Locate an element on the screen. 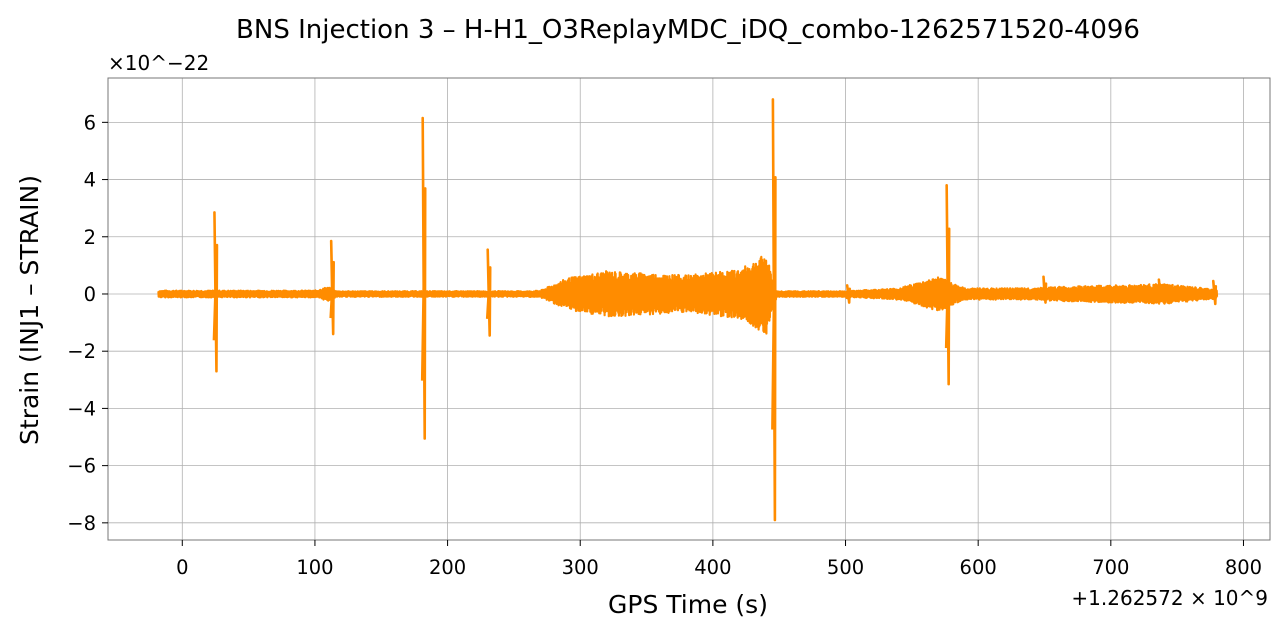 The width and height of the screenshot is (1284, 633). x-tick-label: 700 is located at coordinates (1110, 567).